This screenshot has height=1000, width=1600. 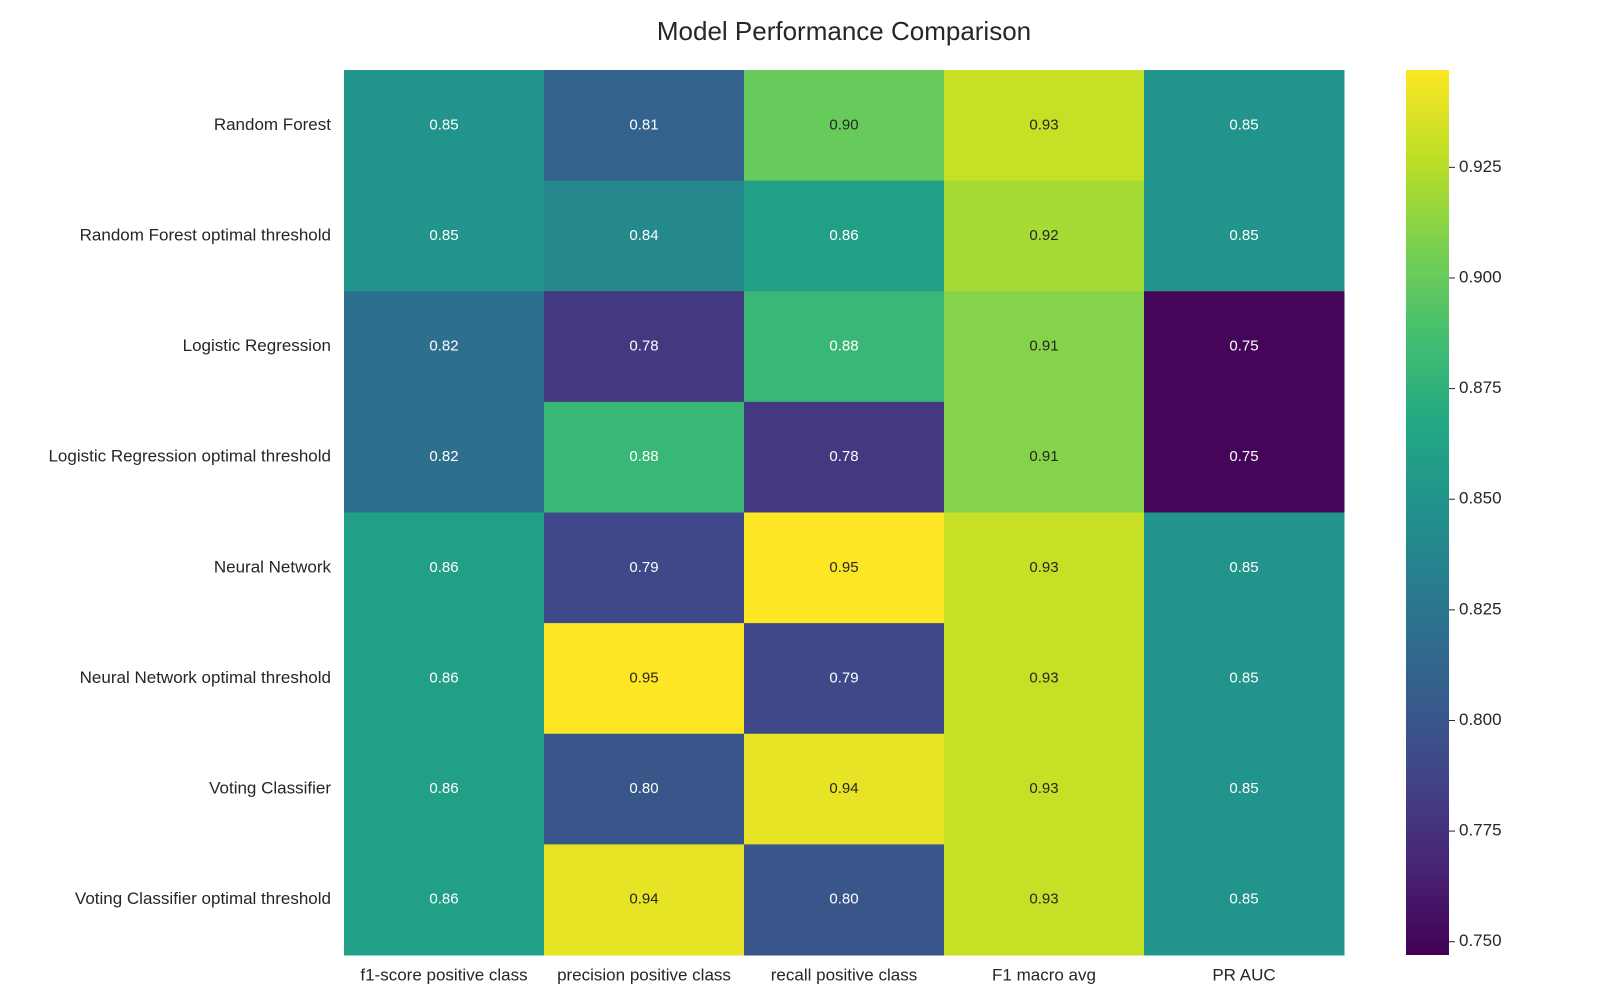 What do you see at coordinates (443, 974) in the screenshot?
I see `x-tick-label: f1-score positive class` at bounding box center [443, 974].